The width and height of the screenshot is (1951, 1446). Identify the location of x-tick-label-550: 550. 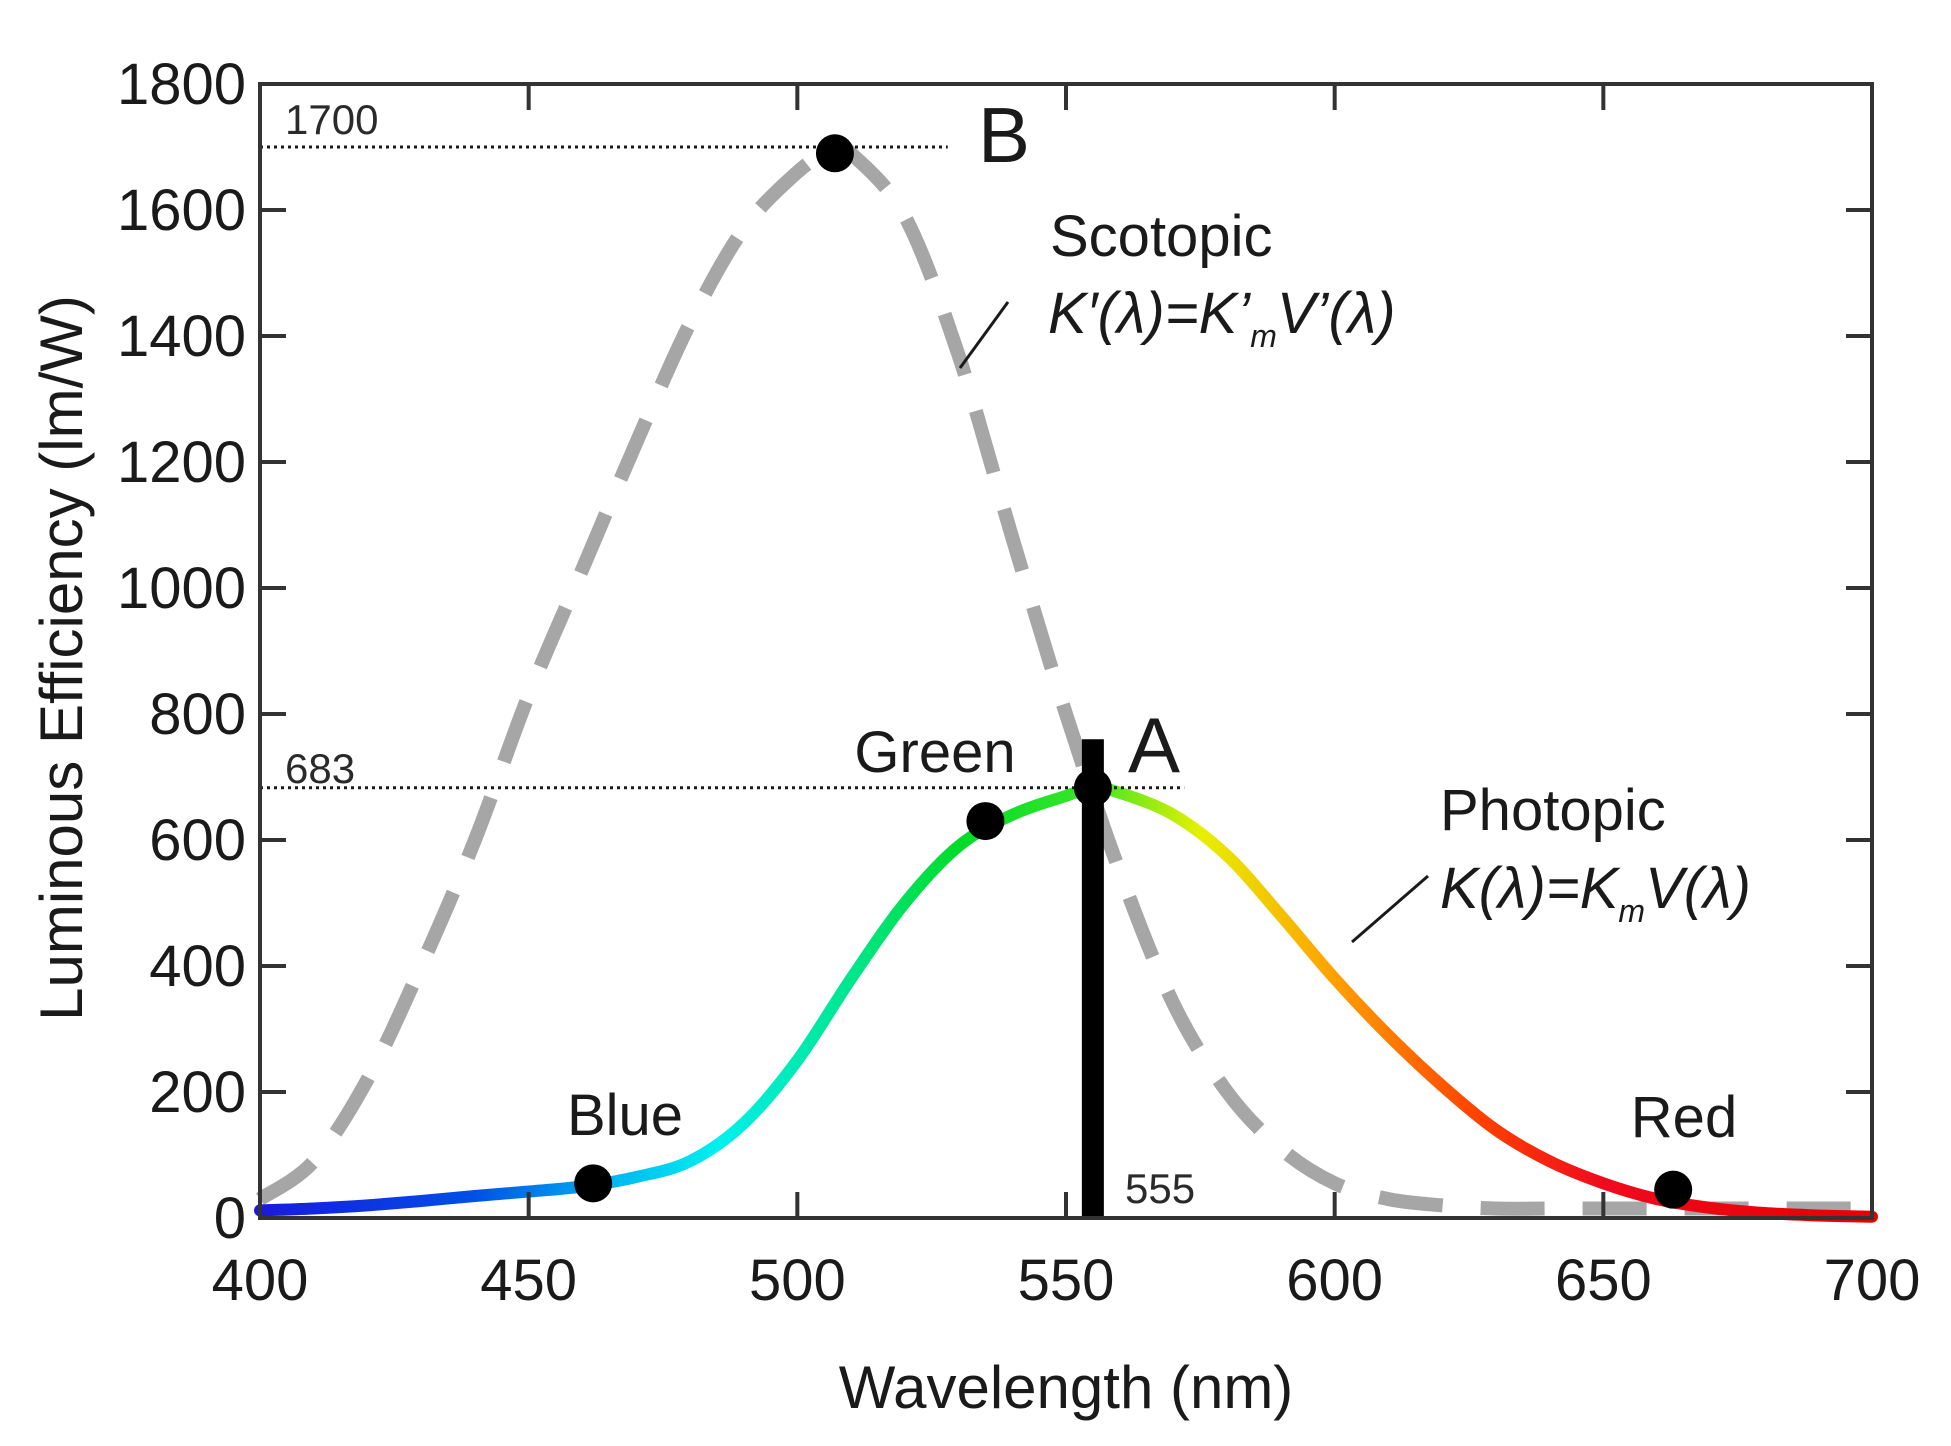
(1066, 1280).